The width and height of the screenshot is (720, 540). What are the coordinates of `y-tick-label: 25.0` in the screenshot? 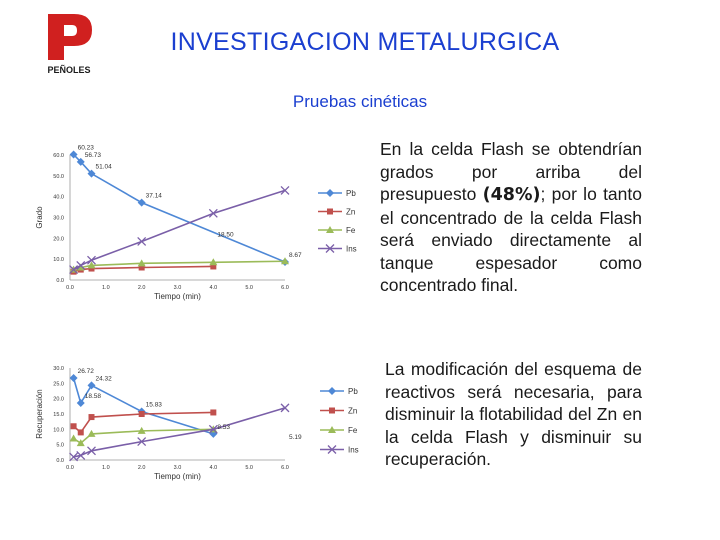 It's located at (58, 384).